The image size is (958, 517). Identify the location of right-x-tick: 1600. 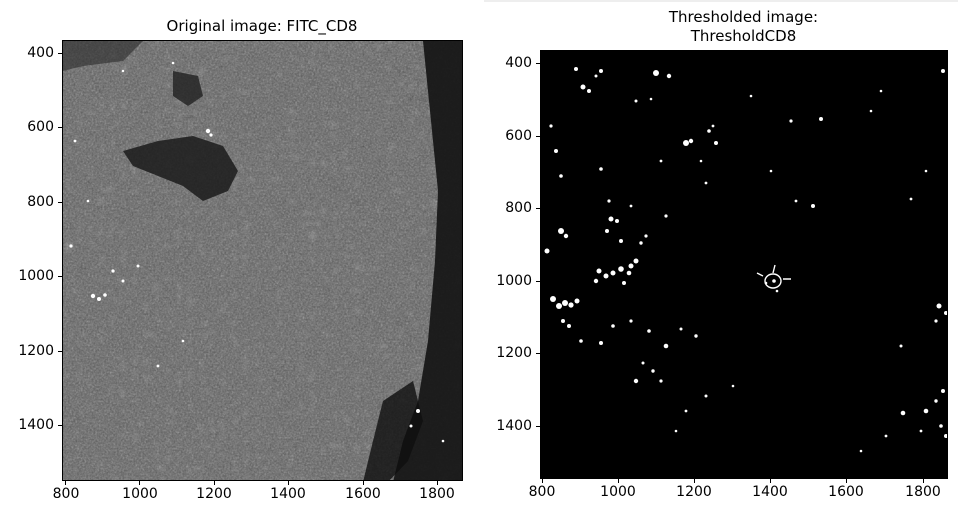
(846, 492).